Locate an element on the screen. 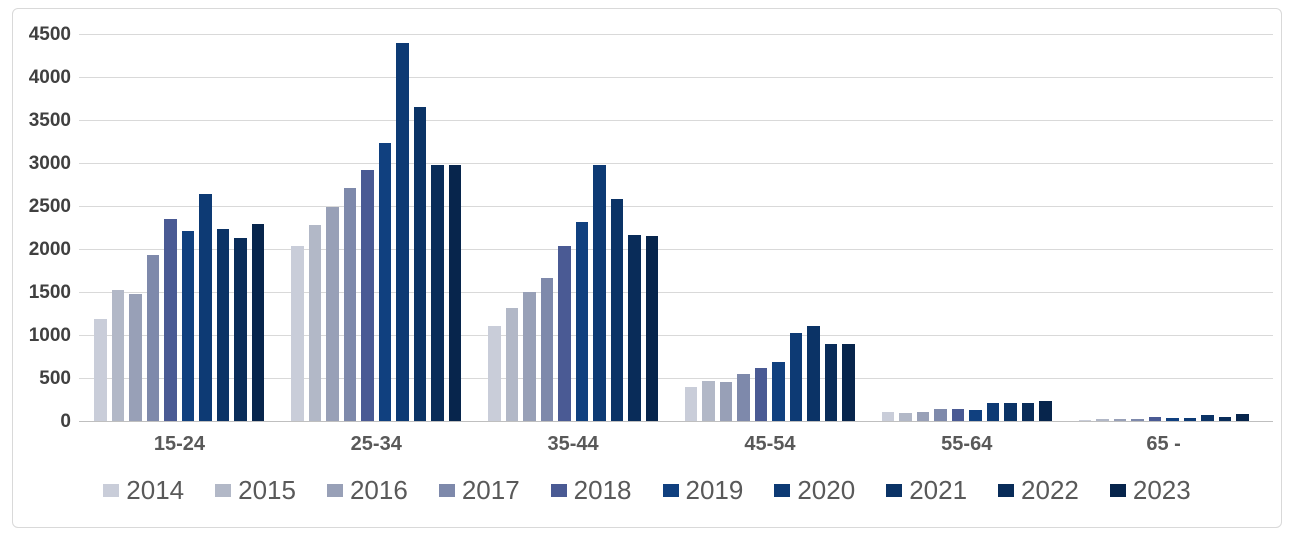 The image size is (1298, 544). y-axis-tick-label: 1500 is located at coordinates (49, 292).